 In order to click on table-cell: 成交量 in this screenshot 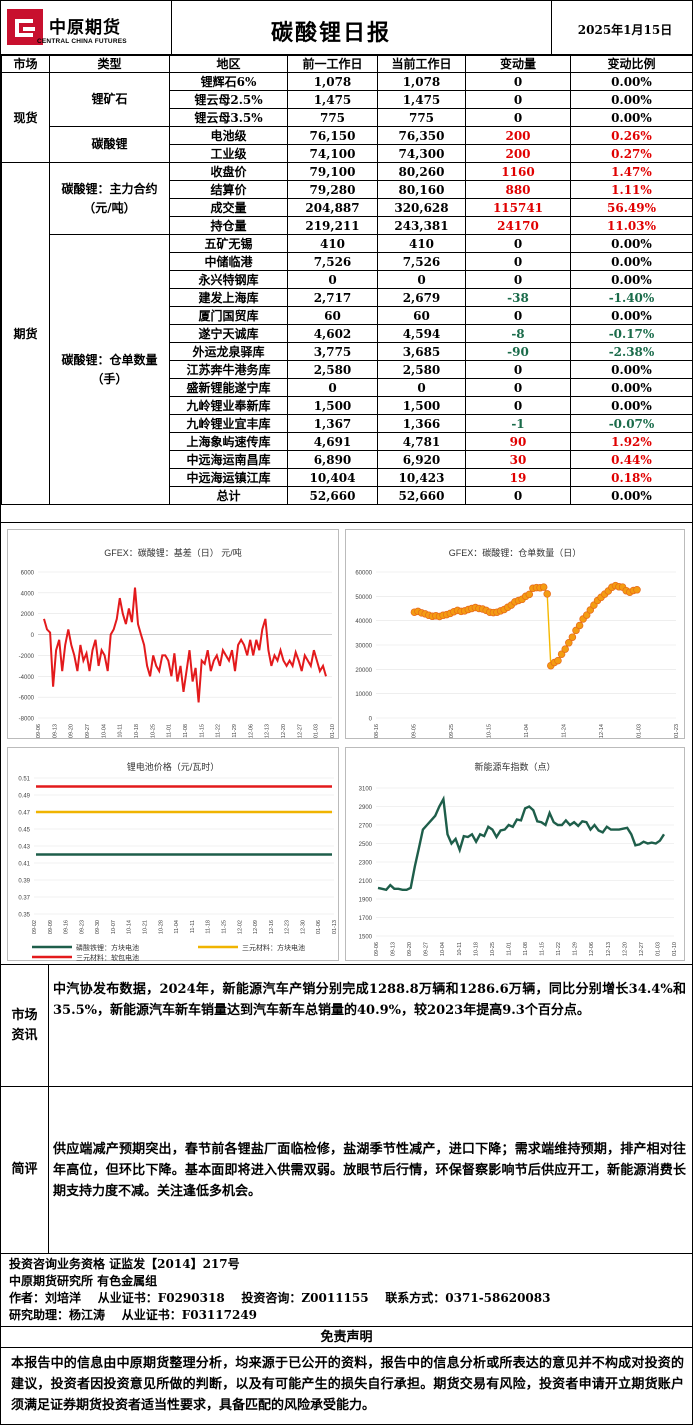, I will do `click(228, 207)`.